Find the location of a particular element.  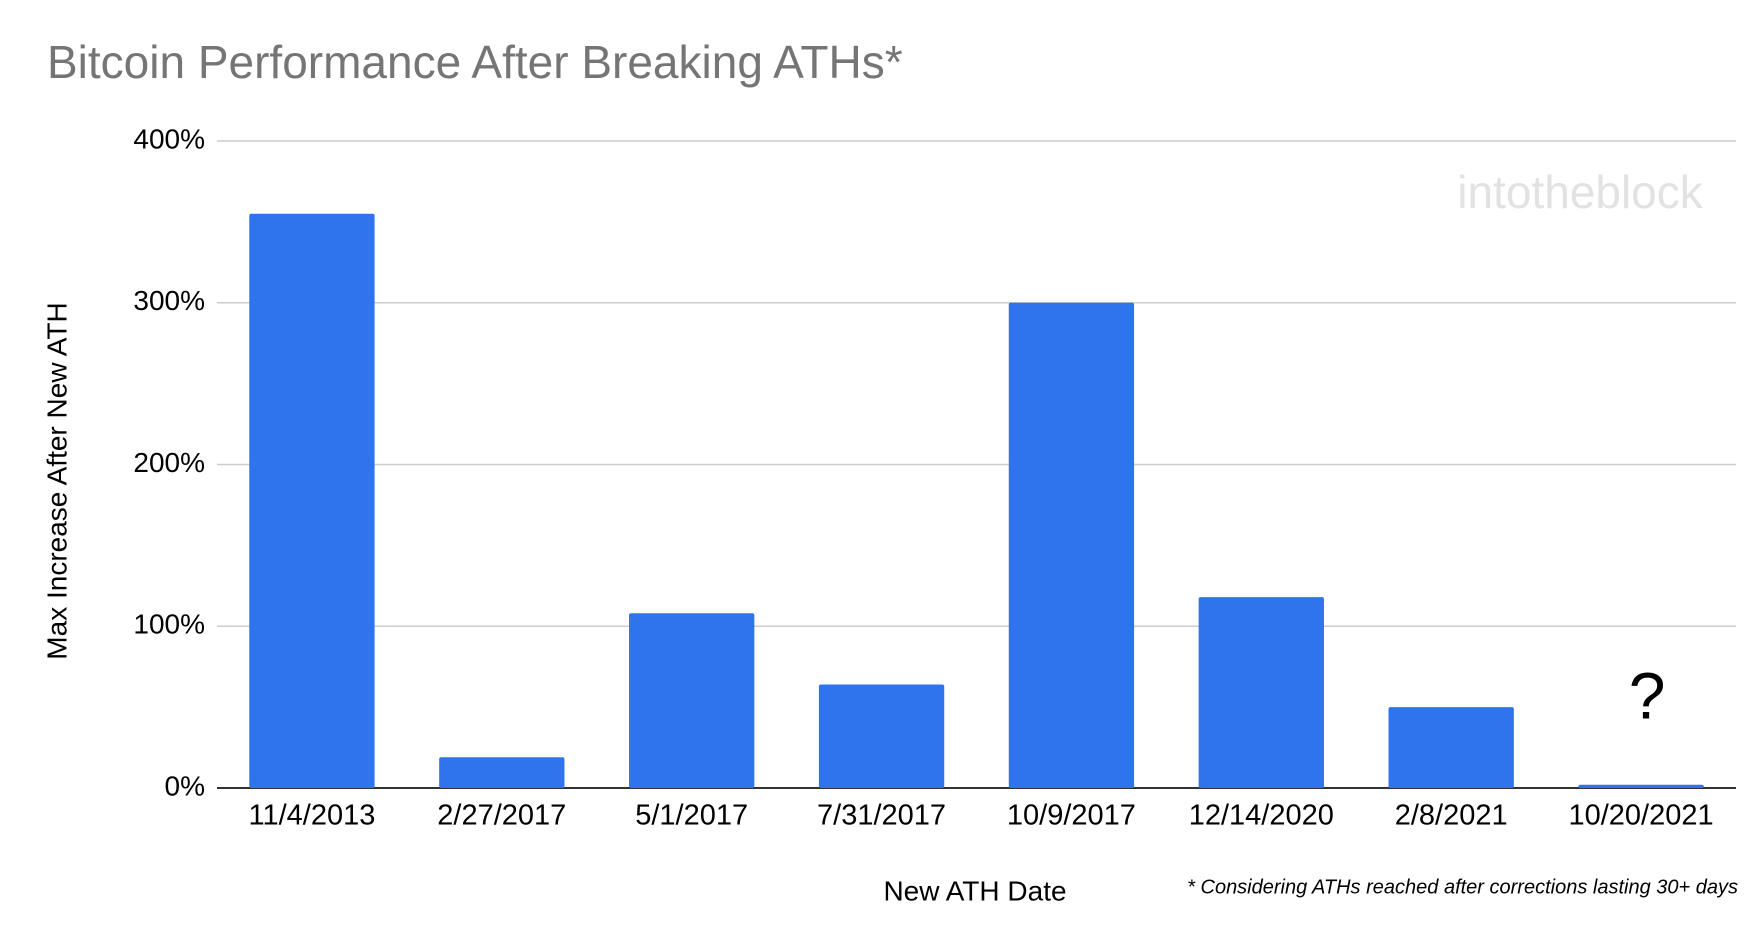

x-tick-label: 2/27/2017 is located at coordinates (501, 816).